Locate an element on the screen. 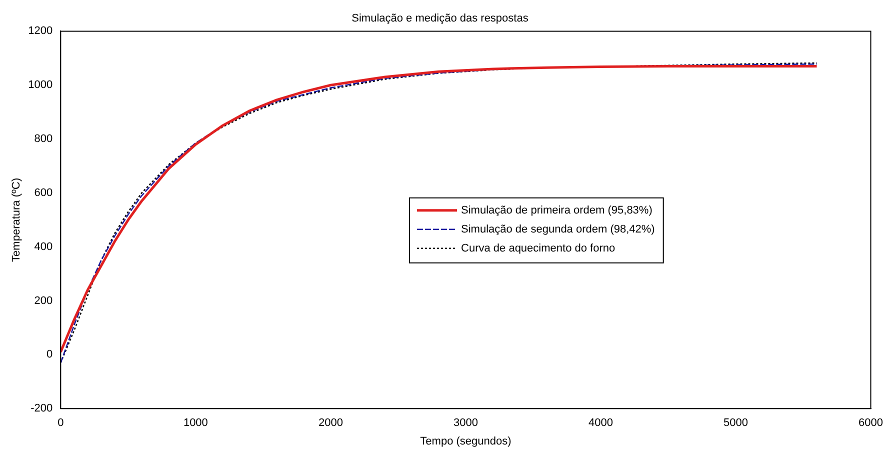 This screenshot has width=894, height=458. x-tick-label: 0 is located at coordinates (61, 423).